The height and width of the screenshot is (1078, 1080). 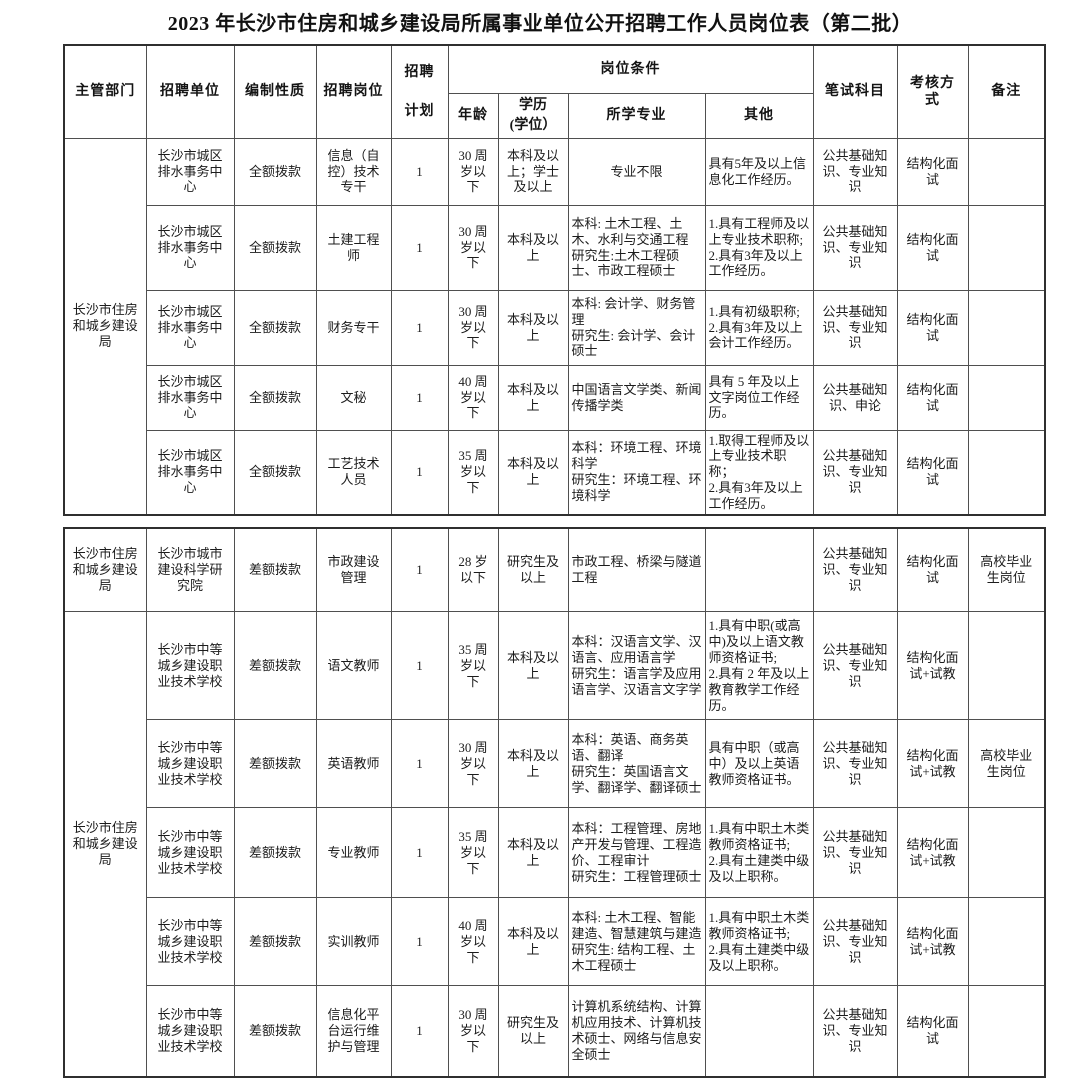 What do you see at coordinates (855, 91) in the screenshot?
I see `header-written: 笔试科目` at bounding box center [855, 91].